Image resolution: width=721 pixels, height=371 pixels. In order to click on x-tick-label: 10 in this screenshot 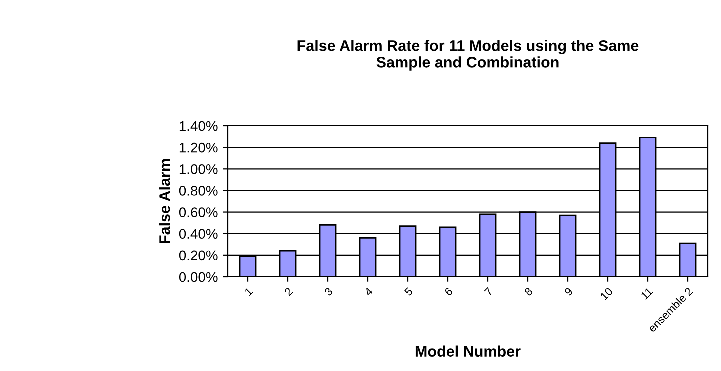, I will do `click(607, 294)`.